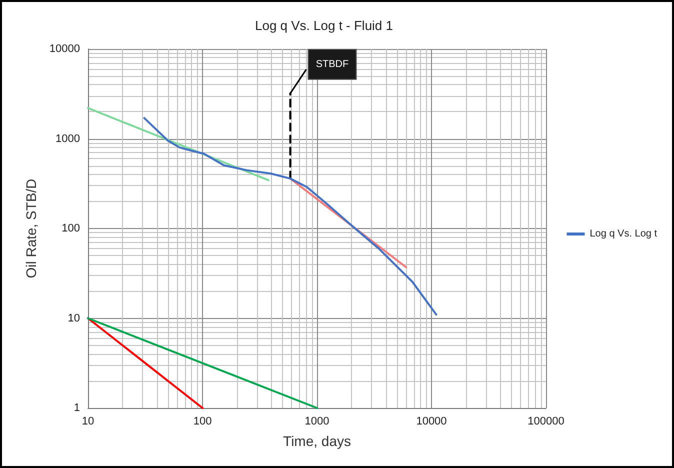 This screenshot has width=674, height=468. Describe the element at coordinates (317, 441) in the screenshot. I see `x-axis-title: Time, days` at that location.